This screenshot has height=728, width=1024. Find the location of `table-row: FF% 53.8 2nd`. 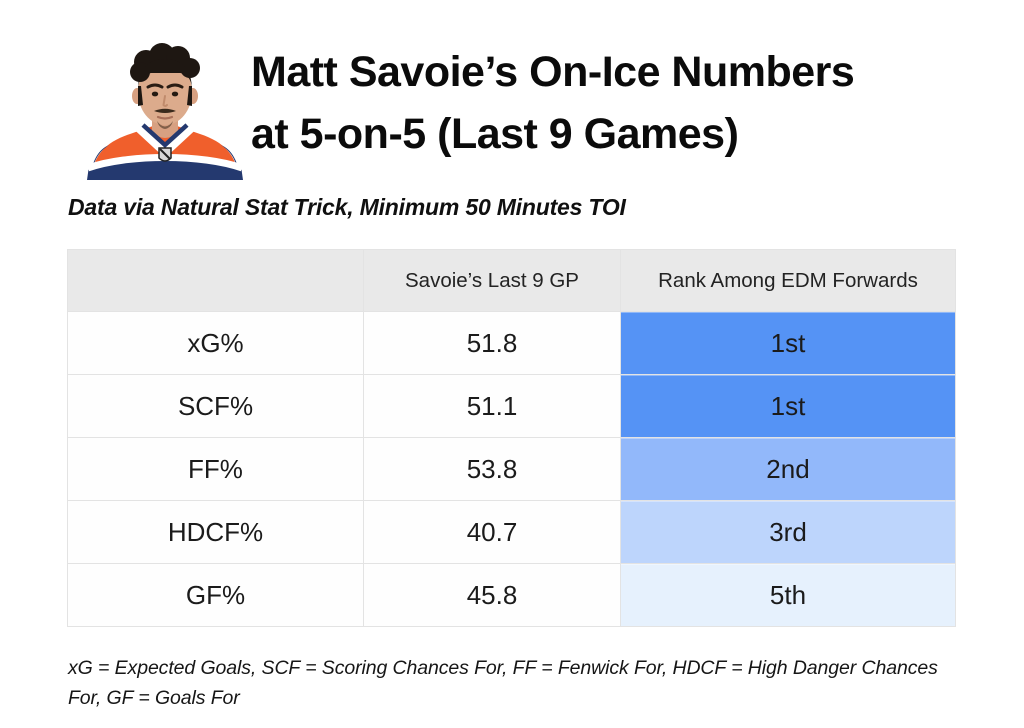

table-row: FF% 53.8 2nd is located at coordinates (511, 469).